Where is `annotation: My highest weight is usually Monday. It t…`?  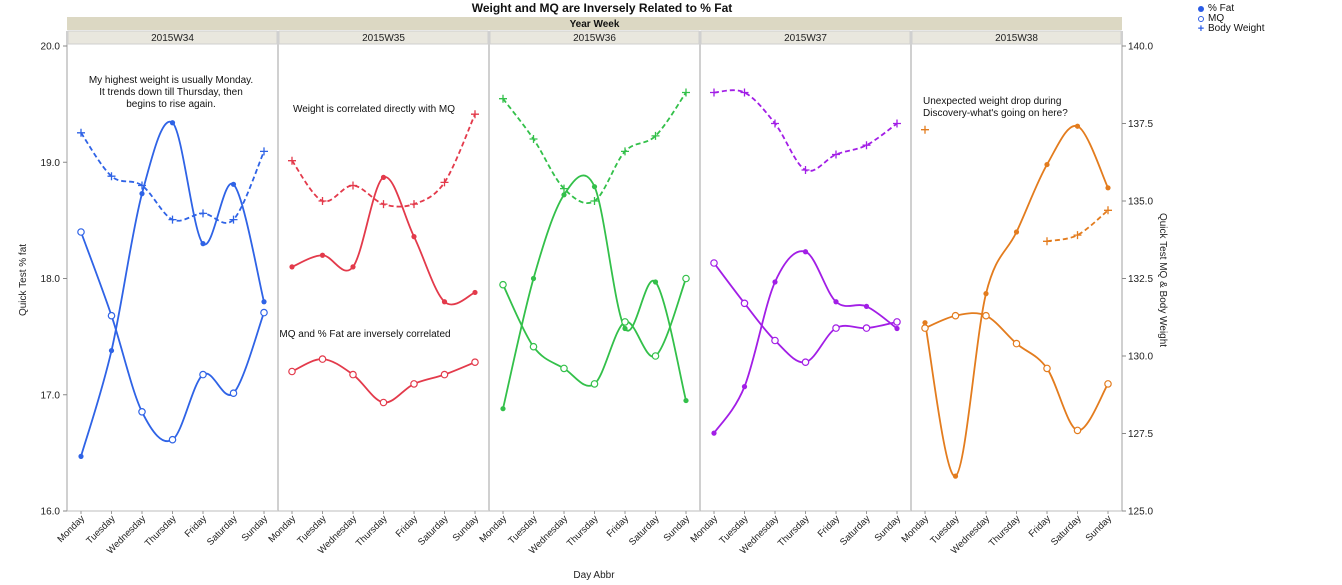
annotation: My highest weight is usually Monday. It t… is located at coordinates (171, 92).